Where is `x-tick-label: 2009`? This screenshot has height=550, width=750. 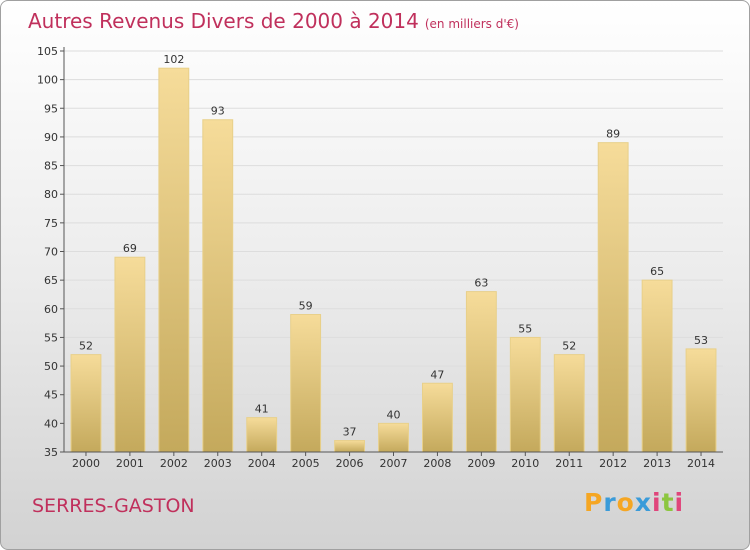
x-tick-label: 2009 is located at coordinates (481, 463).